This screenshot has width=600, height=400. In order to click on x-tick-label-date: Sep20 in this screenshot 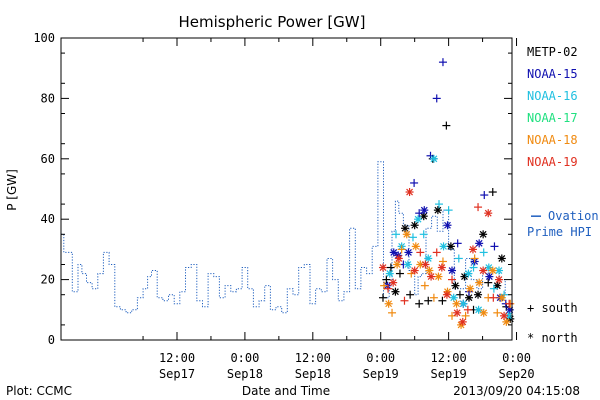, I will do `click(516, 374)`.